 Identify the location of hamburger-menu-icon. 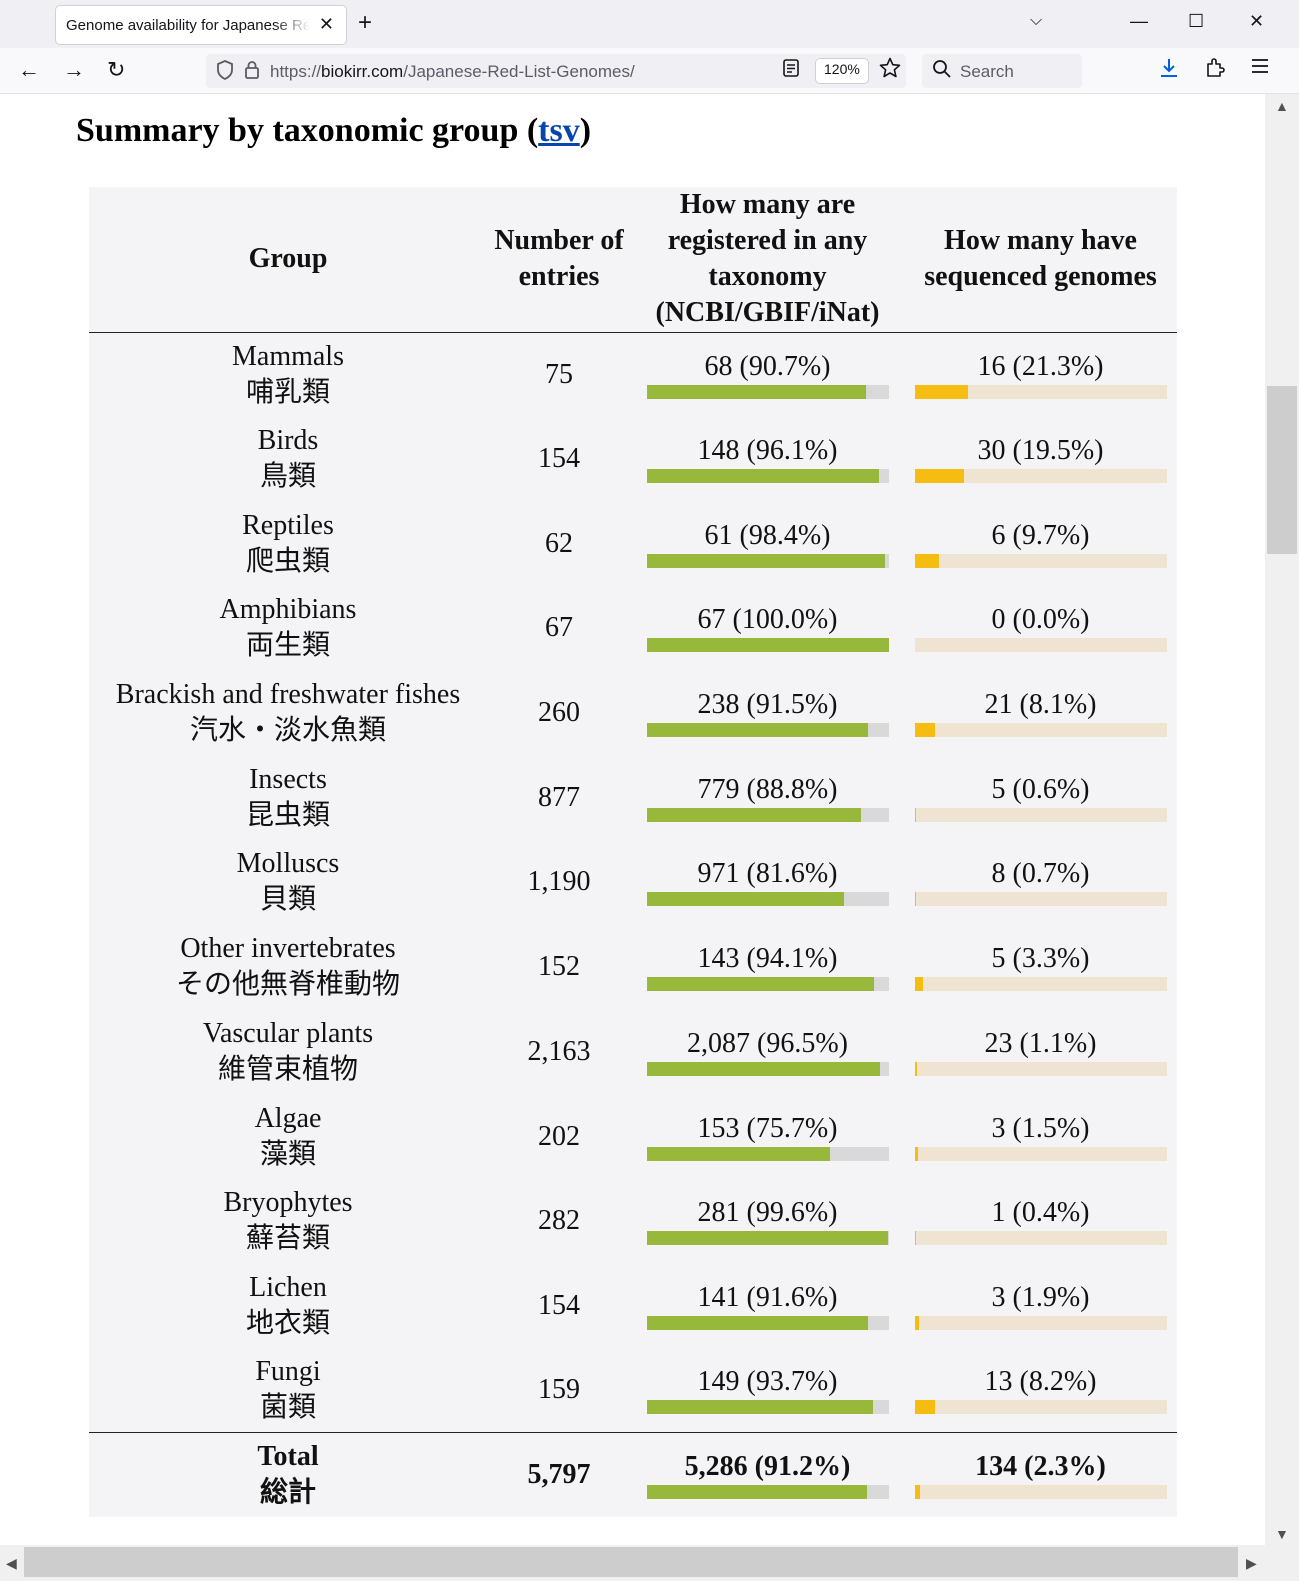
(1260, 69).